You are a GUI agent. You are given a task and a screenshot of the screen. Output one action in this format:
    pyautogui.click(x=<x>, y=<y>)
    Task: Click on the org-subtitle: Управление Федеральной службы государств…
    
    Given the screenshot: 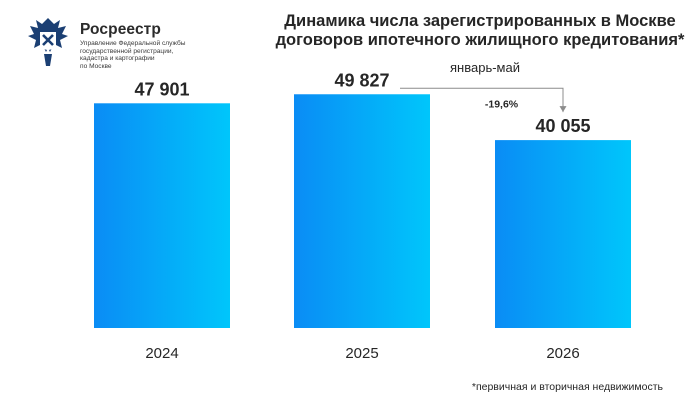 What is the action you would take?
    pyautogui.click(x=133, y=55)
    